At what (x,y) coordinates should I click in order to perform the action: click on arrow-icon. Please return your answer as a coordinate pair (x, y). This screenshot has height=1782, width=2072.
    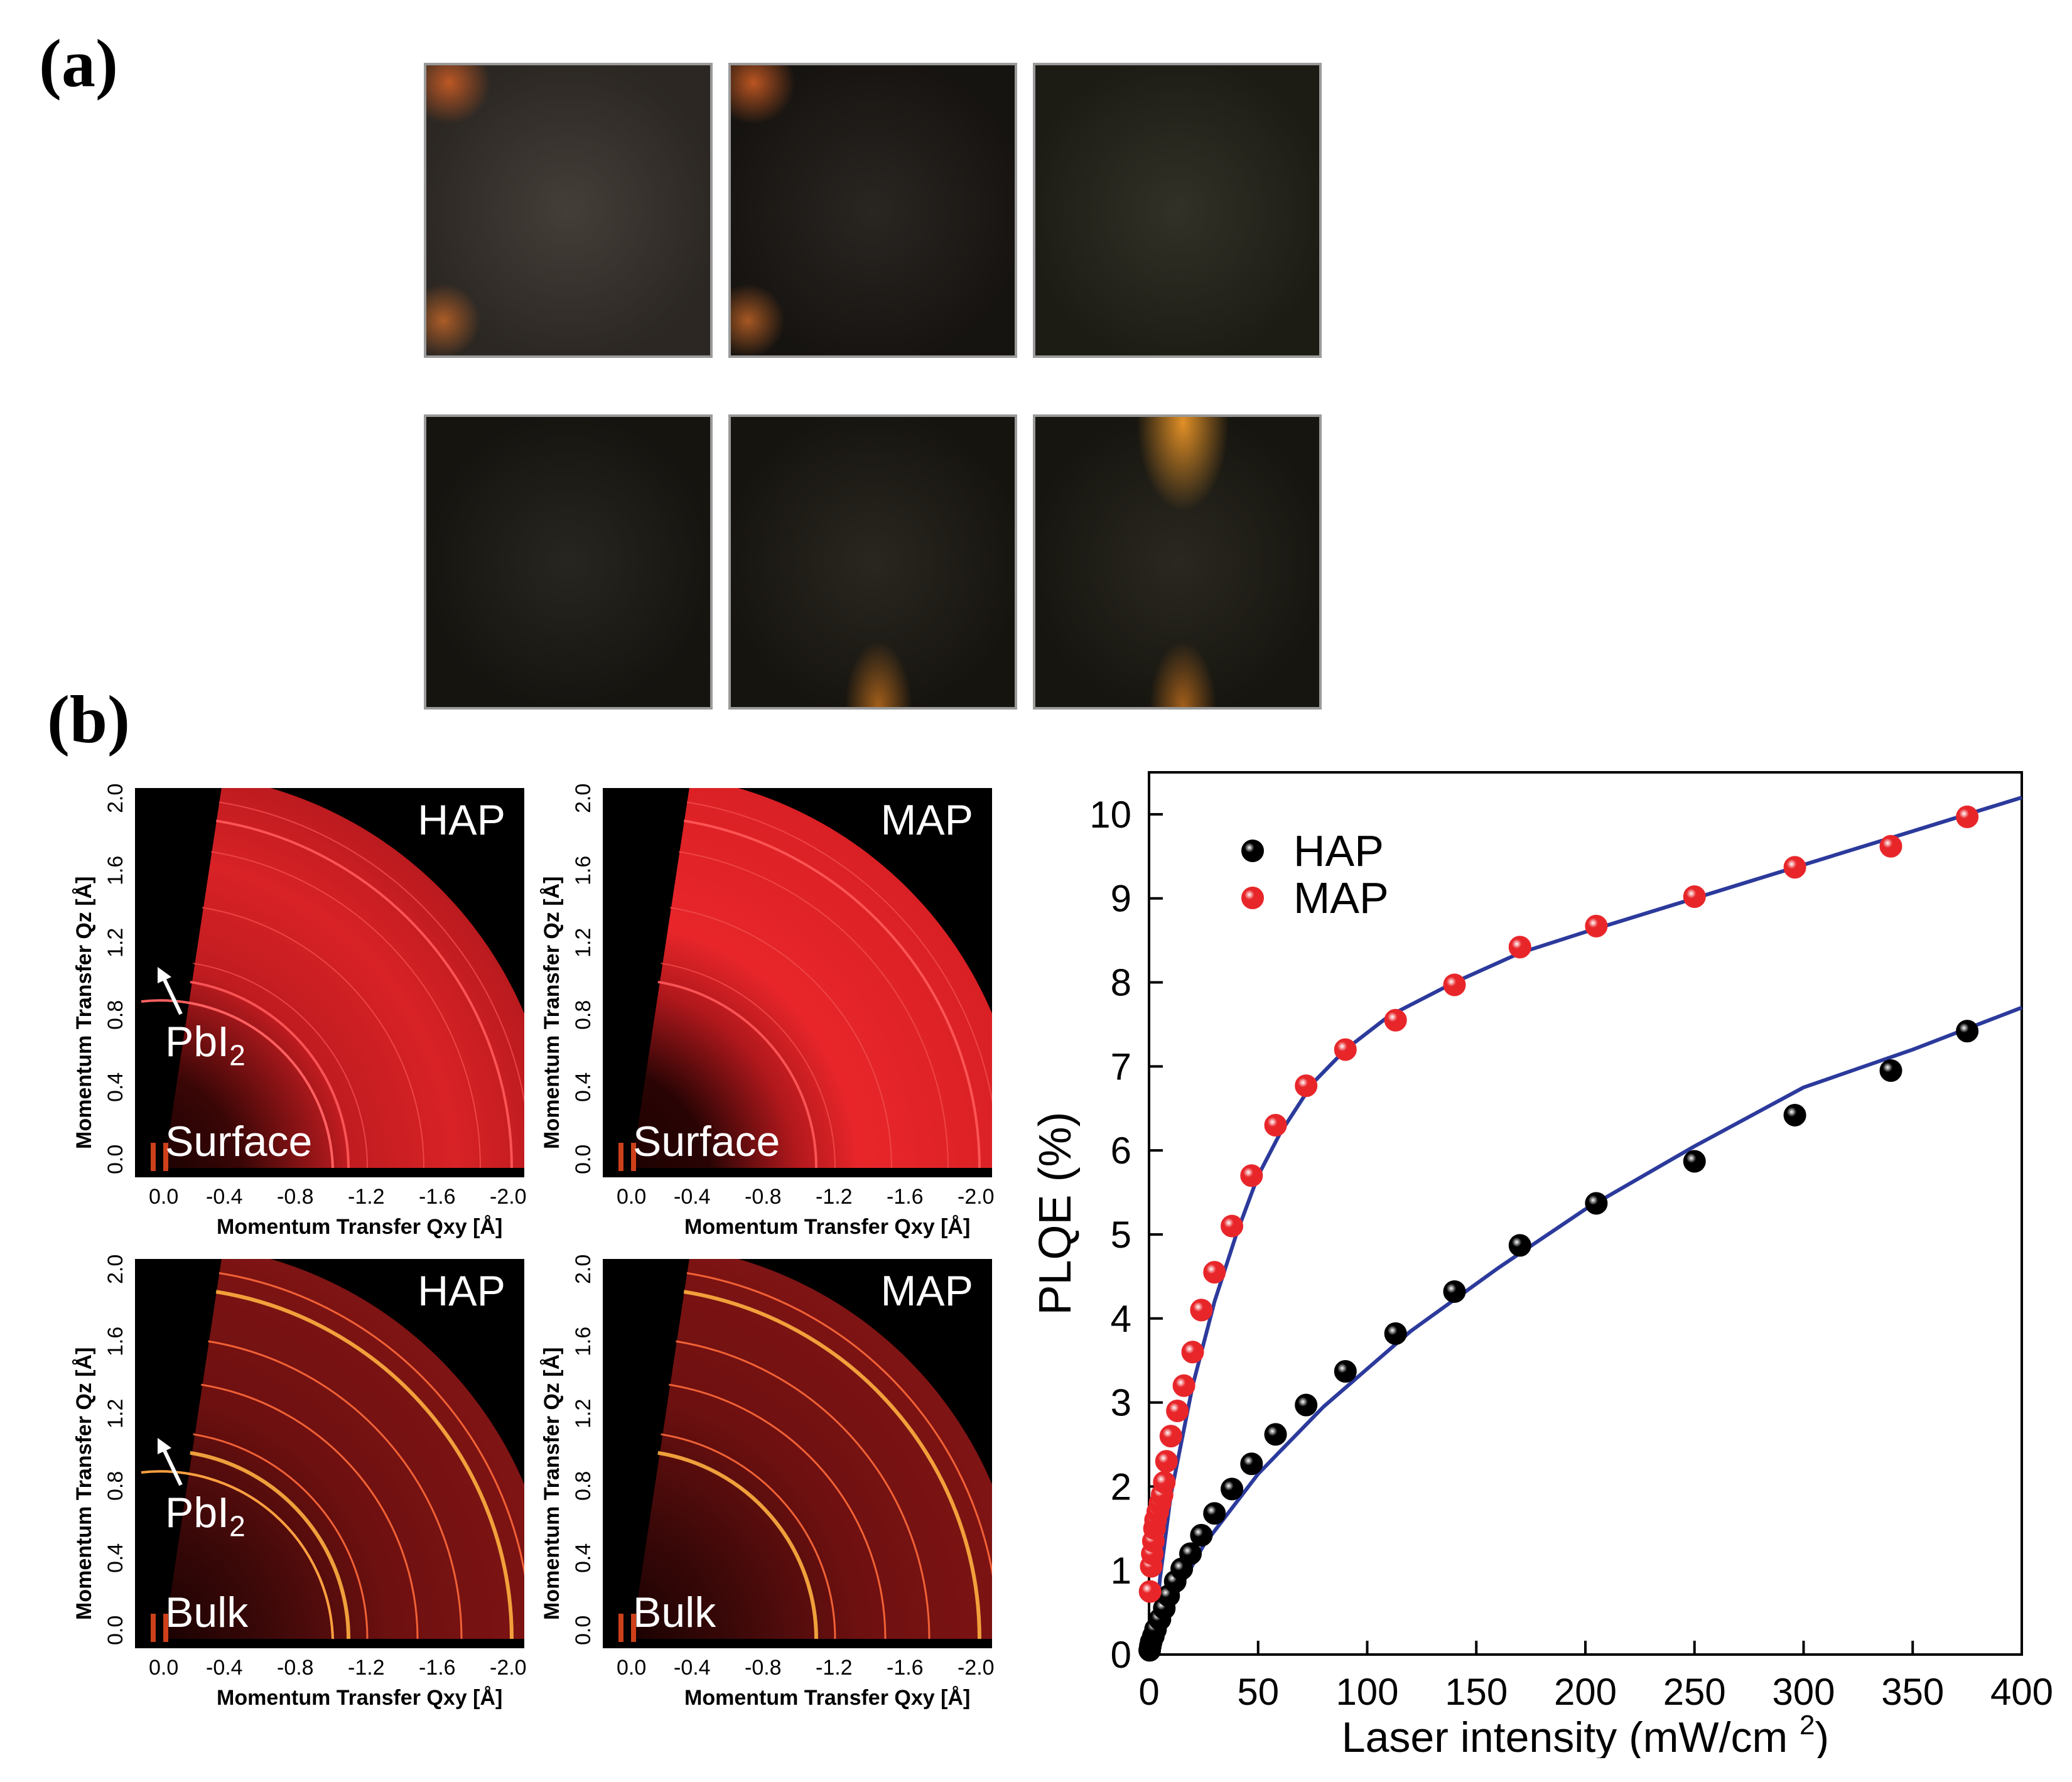
    Looking at the image, I should click on (171, 991).